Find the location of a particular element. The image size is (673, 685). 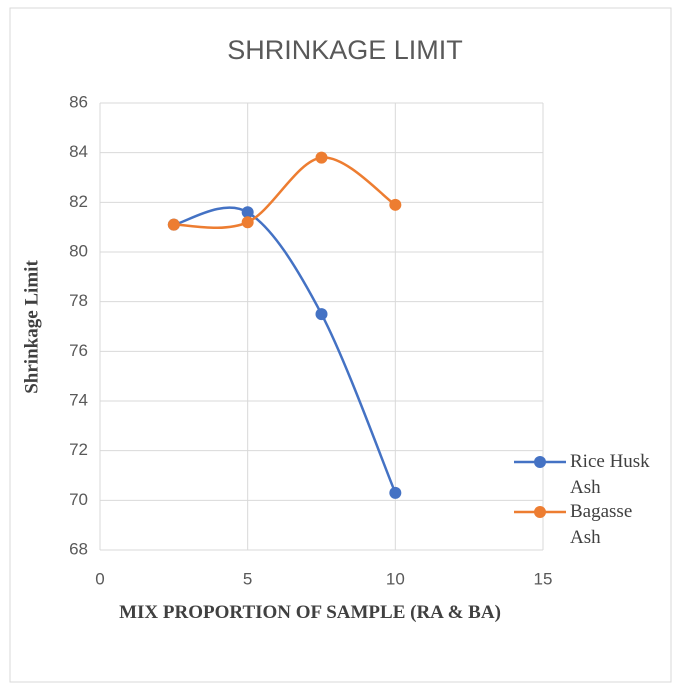

y-tick-label: 86 is located at coordinates (78, 101).